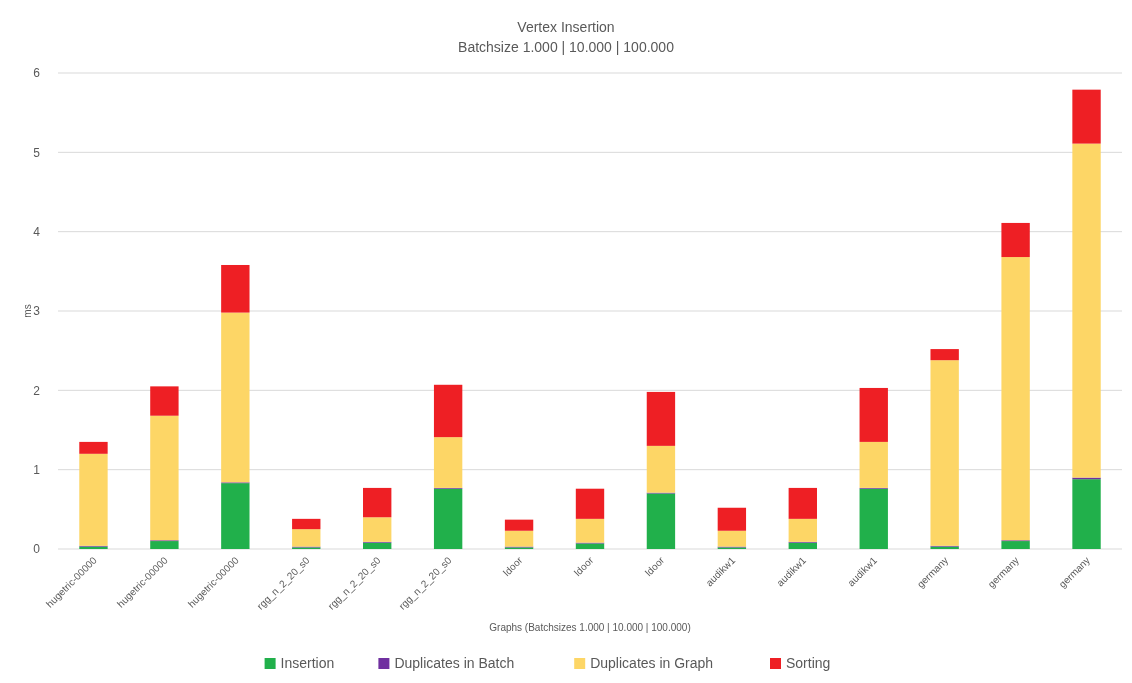  Describe the element at coordinates (27, 311) in the screenshot. I see `y-axis-title: ms` at that location.